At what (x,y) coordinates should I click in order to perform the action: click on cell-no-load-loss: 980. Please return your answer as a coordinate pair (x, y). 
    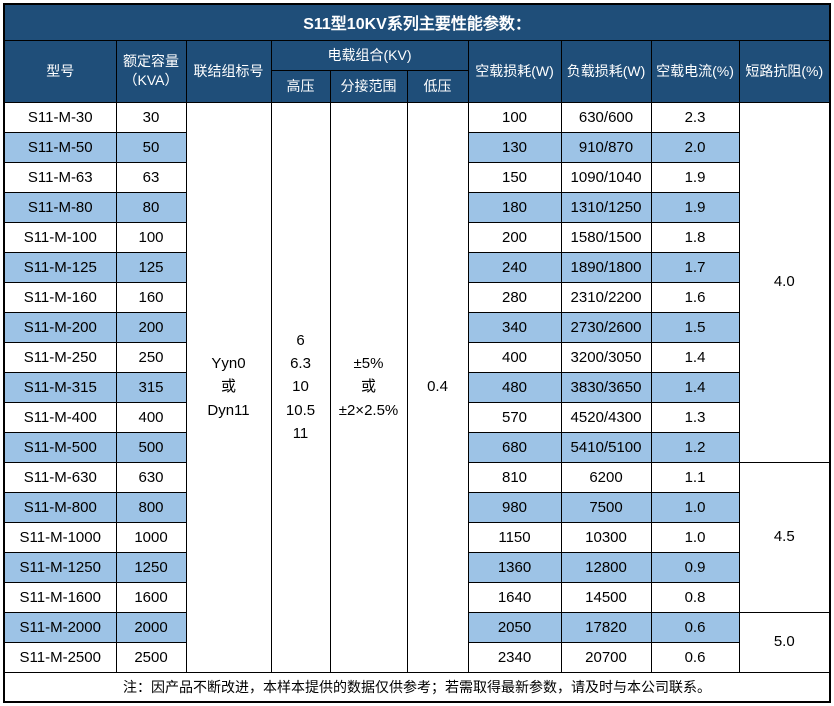
    Looking at the image, I should click on (514, 507).